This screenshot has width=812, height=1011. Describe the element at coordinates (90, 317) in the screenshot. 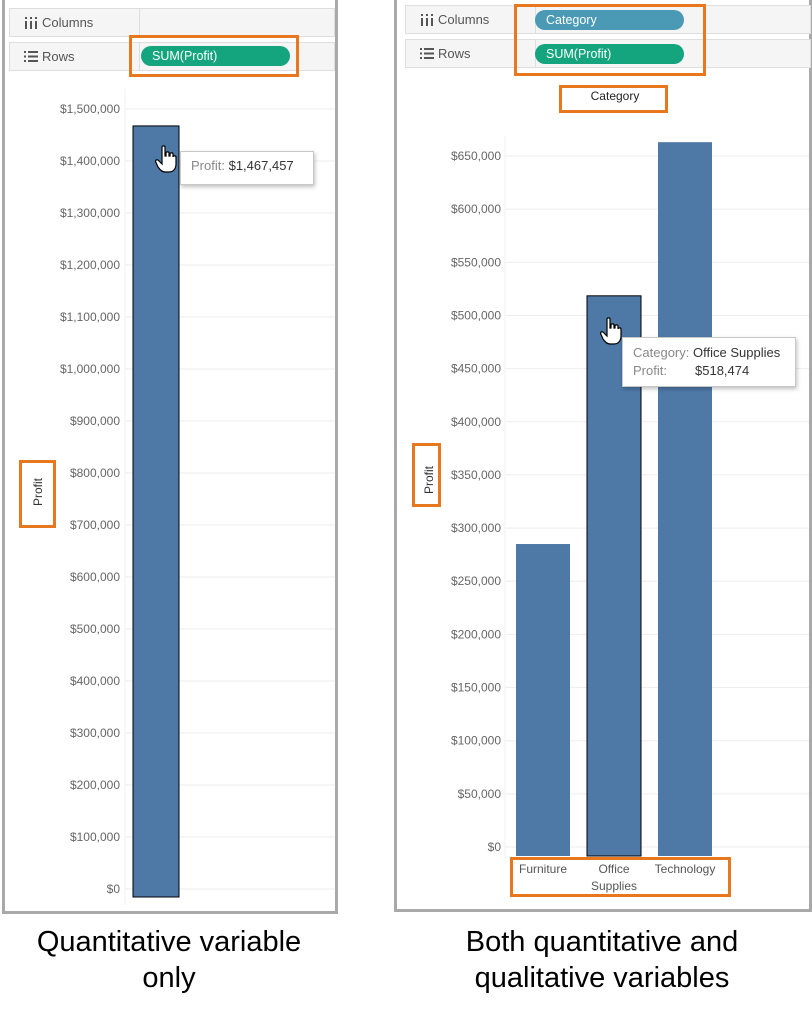

I see `y-tick-label: $1,100,000` at that location.